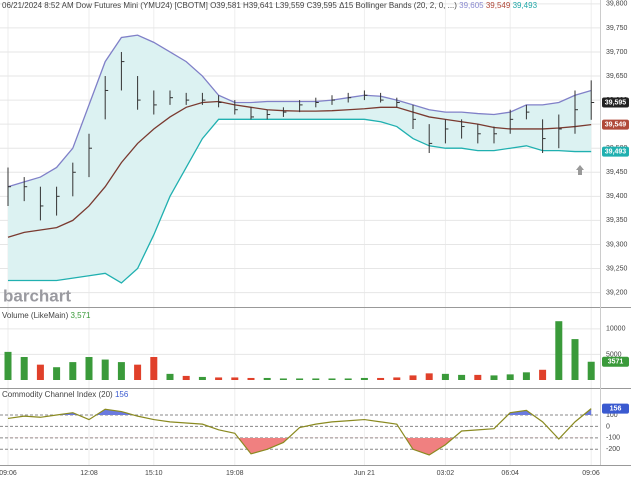 This screenshot has height=485, width=631. I want to click on panel-title: Commodity Channel Index (20) 156, so click(65, 394).